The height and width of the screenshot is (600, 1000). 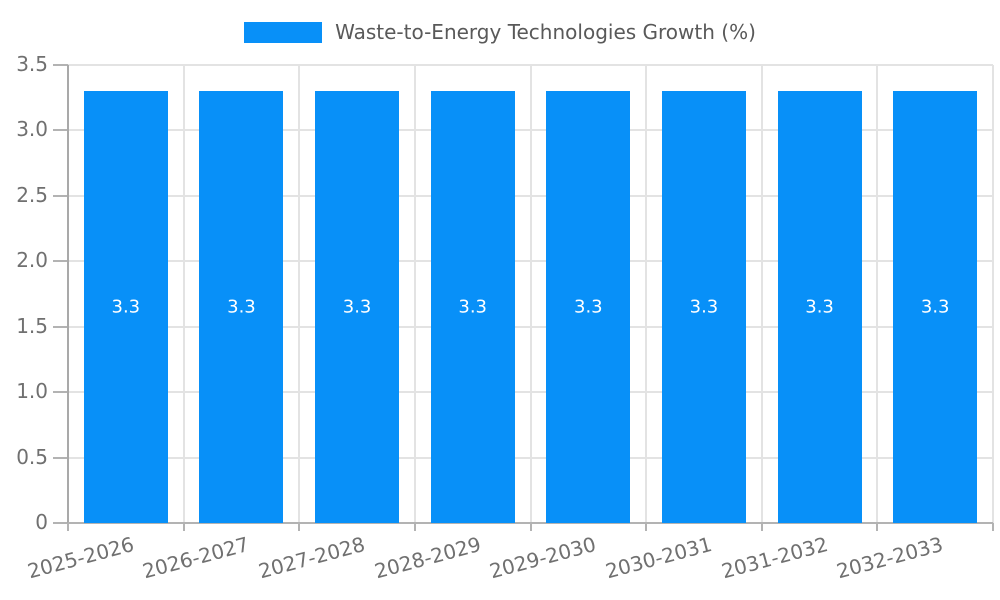 What do you see at coordinates (774, 557) in the screenshot?
I see `x-tick-label: 2031-2032` at bounding box center [774, 557].